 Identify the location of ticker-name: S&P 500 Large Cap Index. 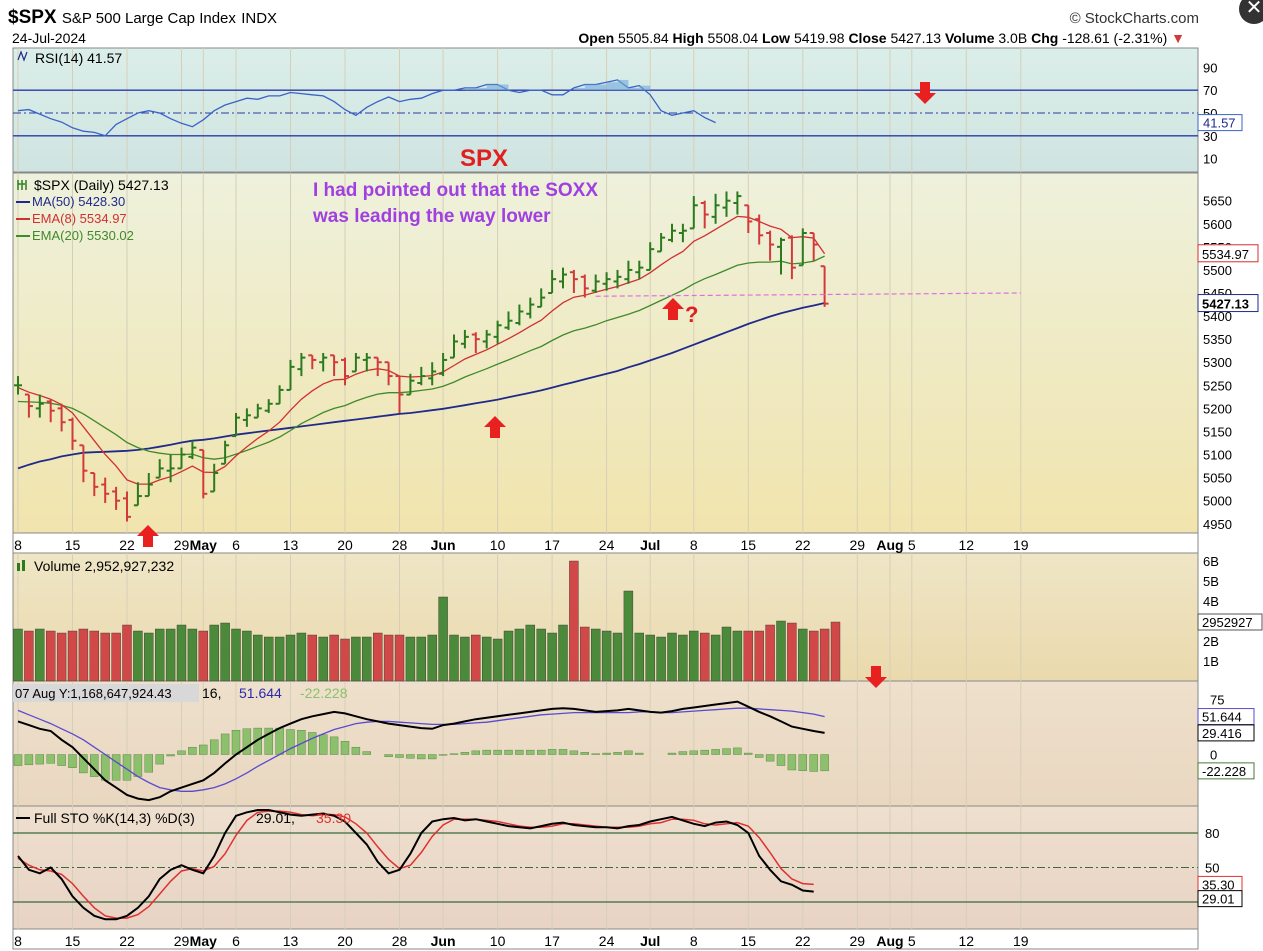
(148, 18).